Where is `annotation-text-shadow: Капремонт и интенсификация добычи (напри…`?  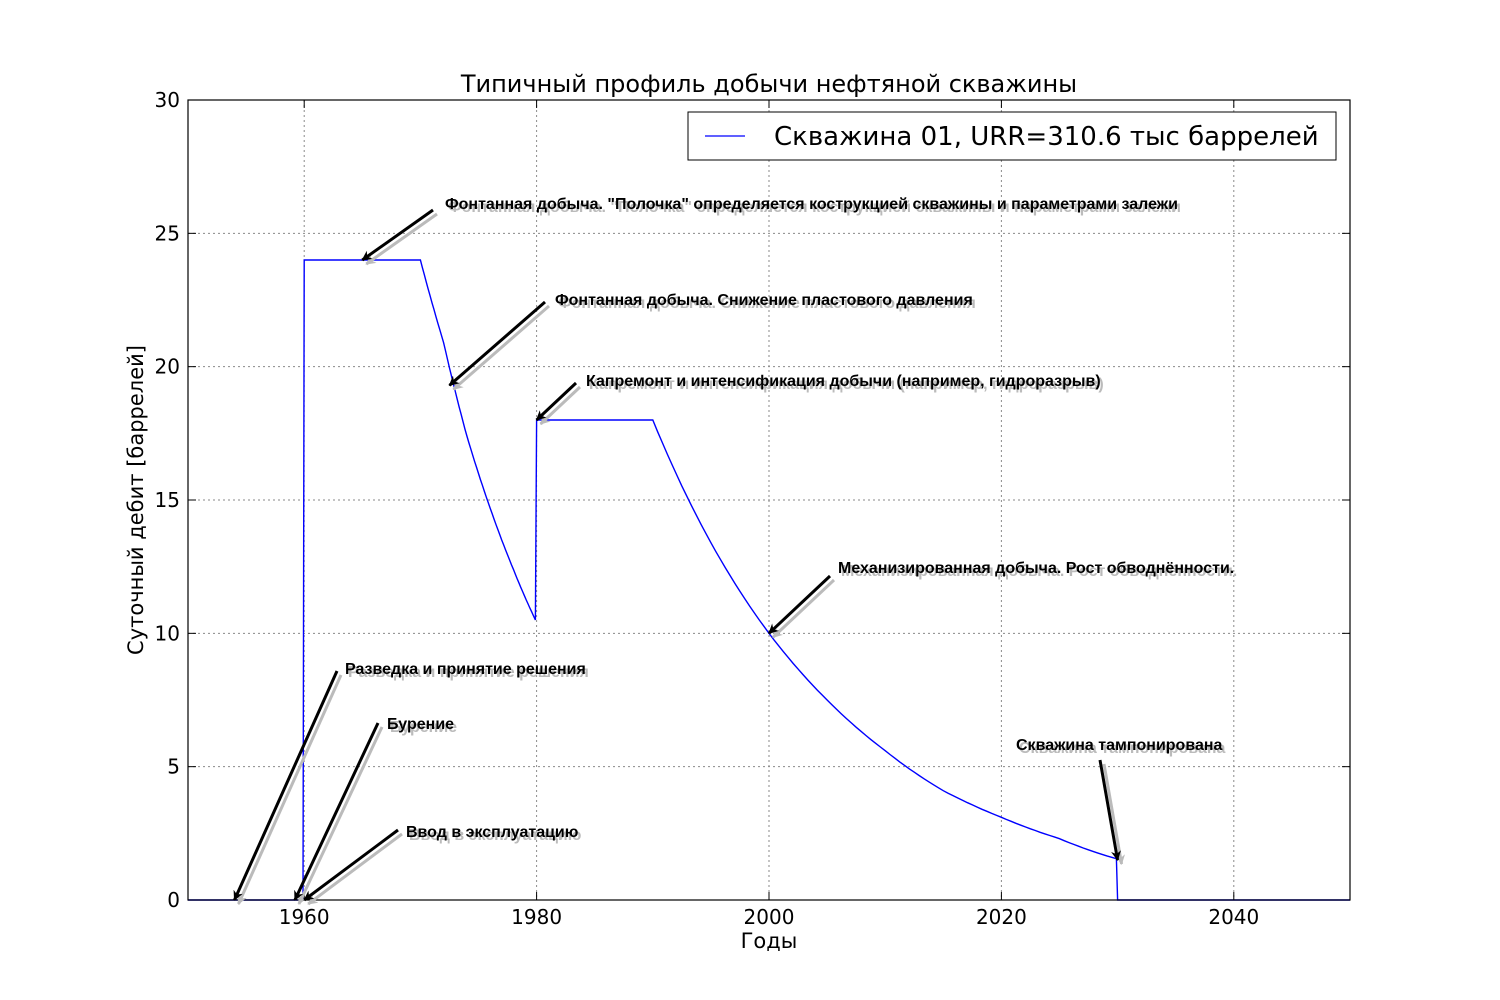 annotation-text-shadow: Капремонт и интенсификация добычи (напри… is located at coordinates (846, 384).